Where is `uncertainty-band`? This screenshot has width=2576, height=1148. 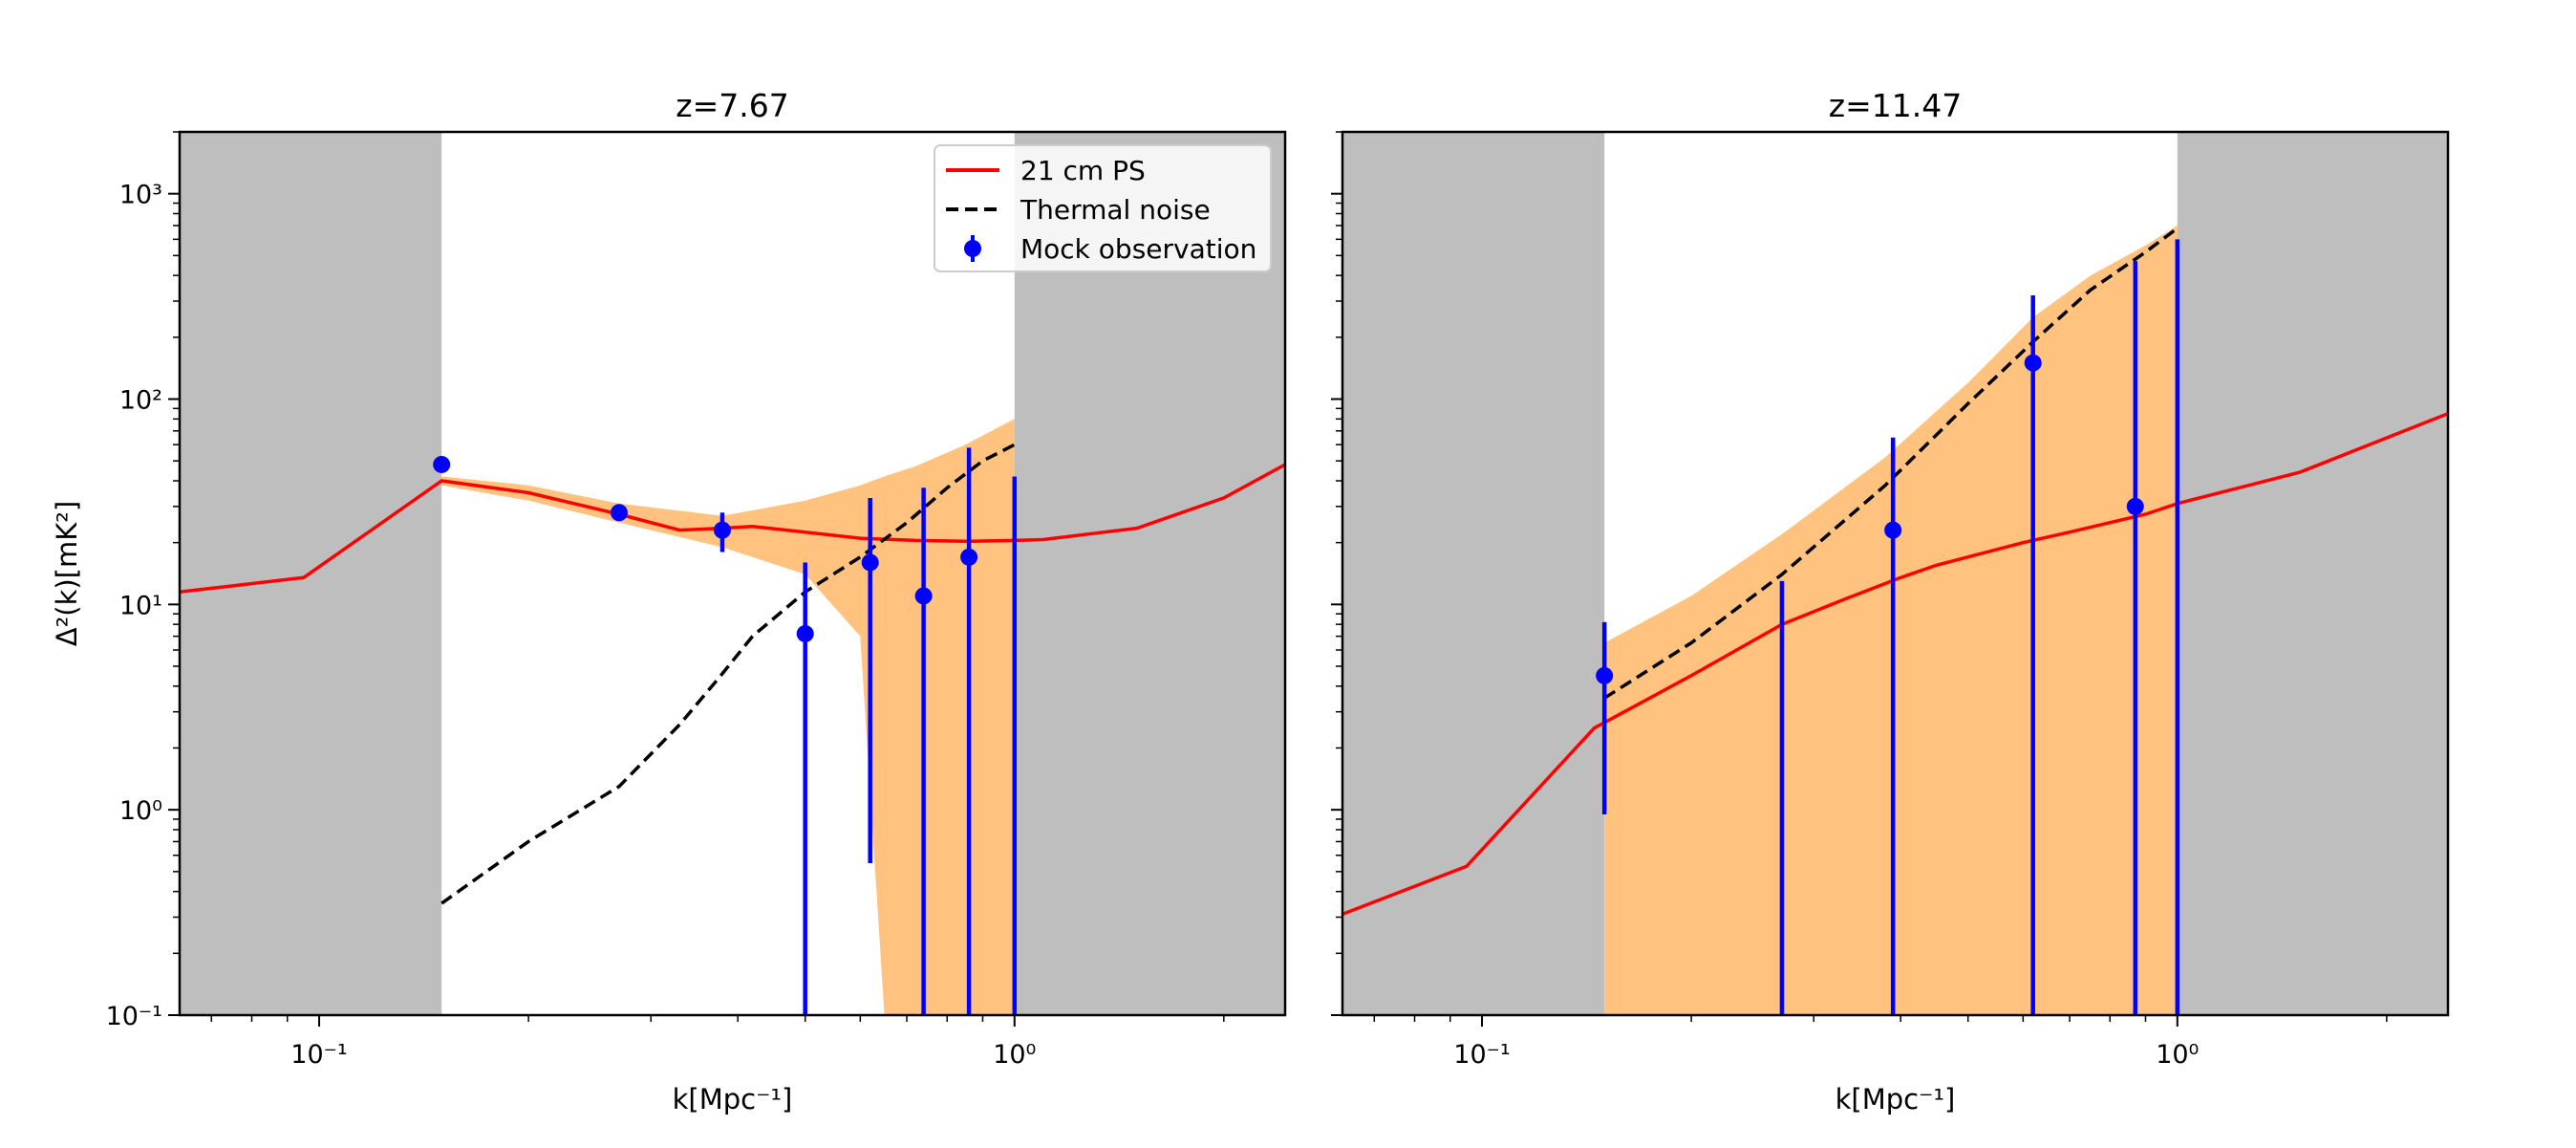
uncertainty-band is located at coordinates (728, 717).